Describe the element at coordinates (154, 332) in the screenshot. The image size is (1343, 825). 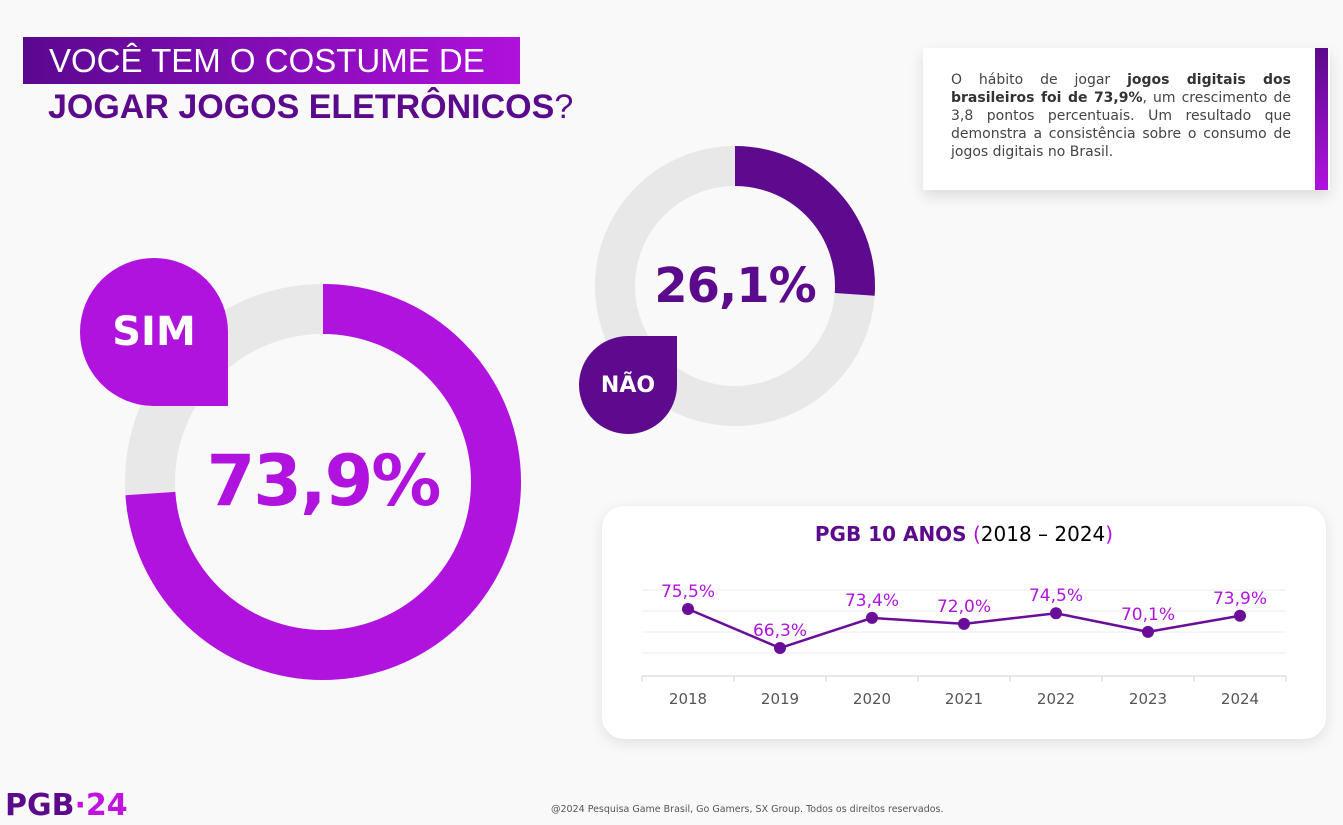
I see `sim-badge: SIM` at that location.